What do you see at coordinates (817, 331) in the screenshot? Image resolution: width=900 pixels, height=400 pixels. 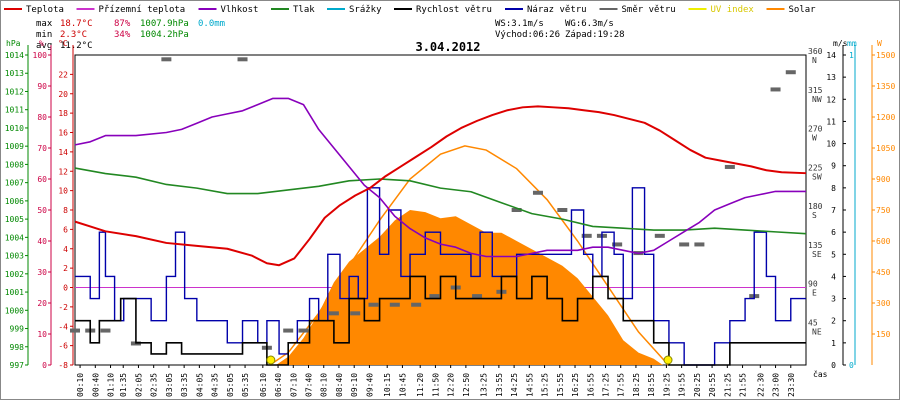 I see `direction-tick-name-7: NE` at bounding box center [817, 331].